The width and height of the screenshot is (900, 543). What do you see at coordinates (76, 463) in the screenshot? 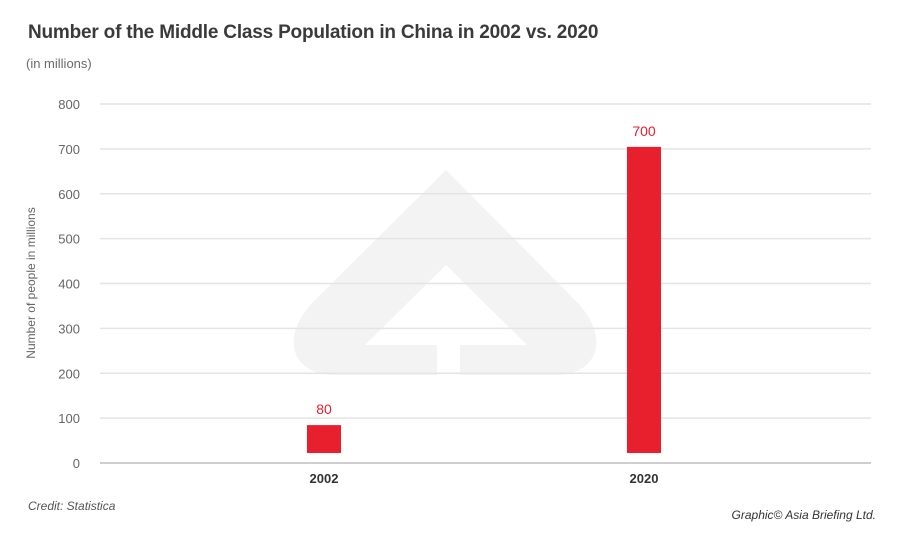
I see `y-tick-label: 0` at bounding box center [76, 463].